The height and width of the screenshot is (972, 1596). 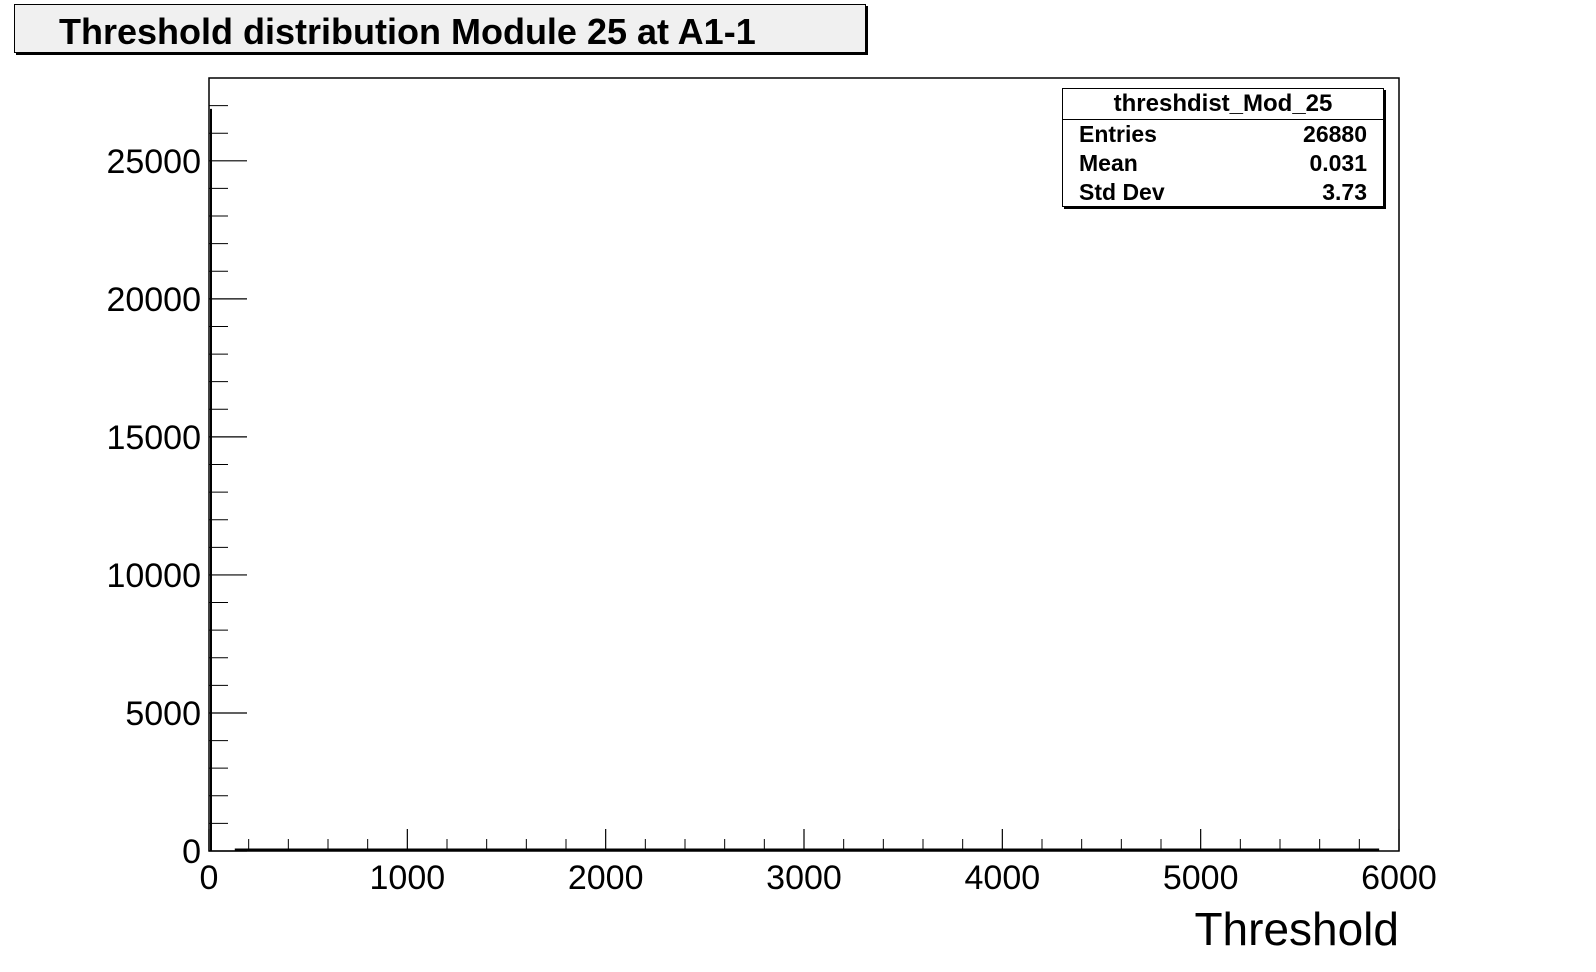 I want to click on y-tick-label: 10000, so click(x=153, y=576).